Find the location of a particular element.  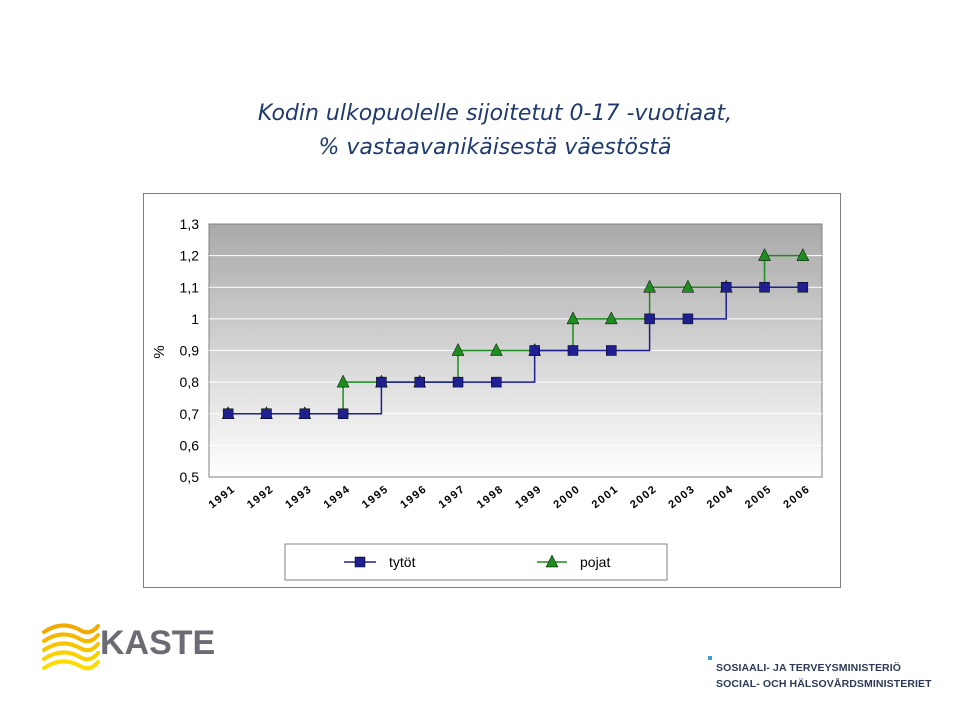

series-line-tytot is located at coordinates (515, 350).